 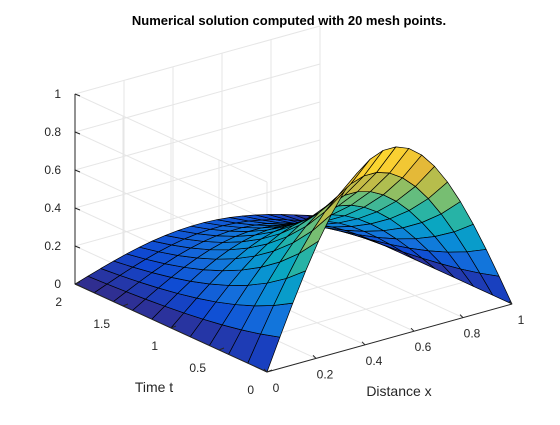 What do you see at coordinates (52, 170) in the screenshot?
I see `z-tick-label: 0.6` at bounding box center [52, 170].